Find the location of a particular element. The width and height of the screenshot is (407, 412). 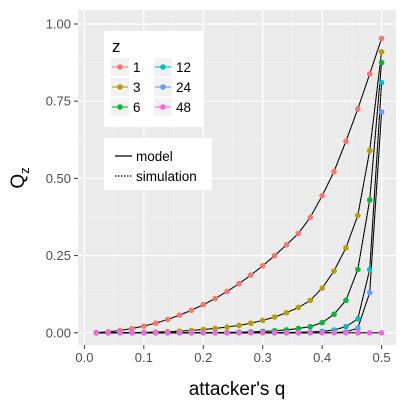

y-axis-label-group: Qz is located at coordinates (20, 177).